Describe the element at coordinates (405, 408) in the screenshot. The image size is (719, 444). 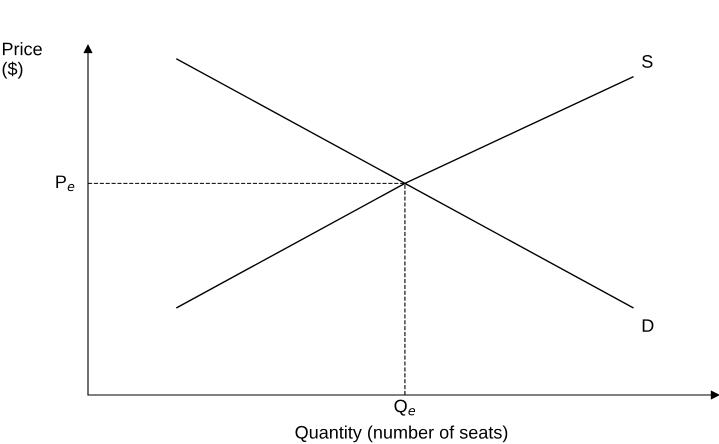
I see `text: Q$_{e}$` at that location.